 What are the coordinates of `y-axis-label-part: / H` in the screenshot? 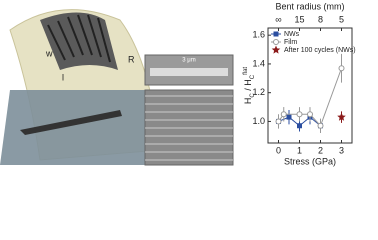 It's located at (248, 86).